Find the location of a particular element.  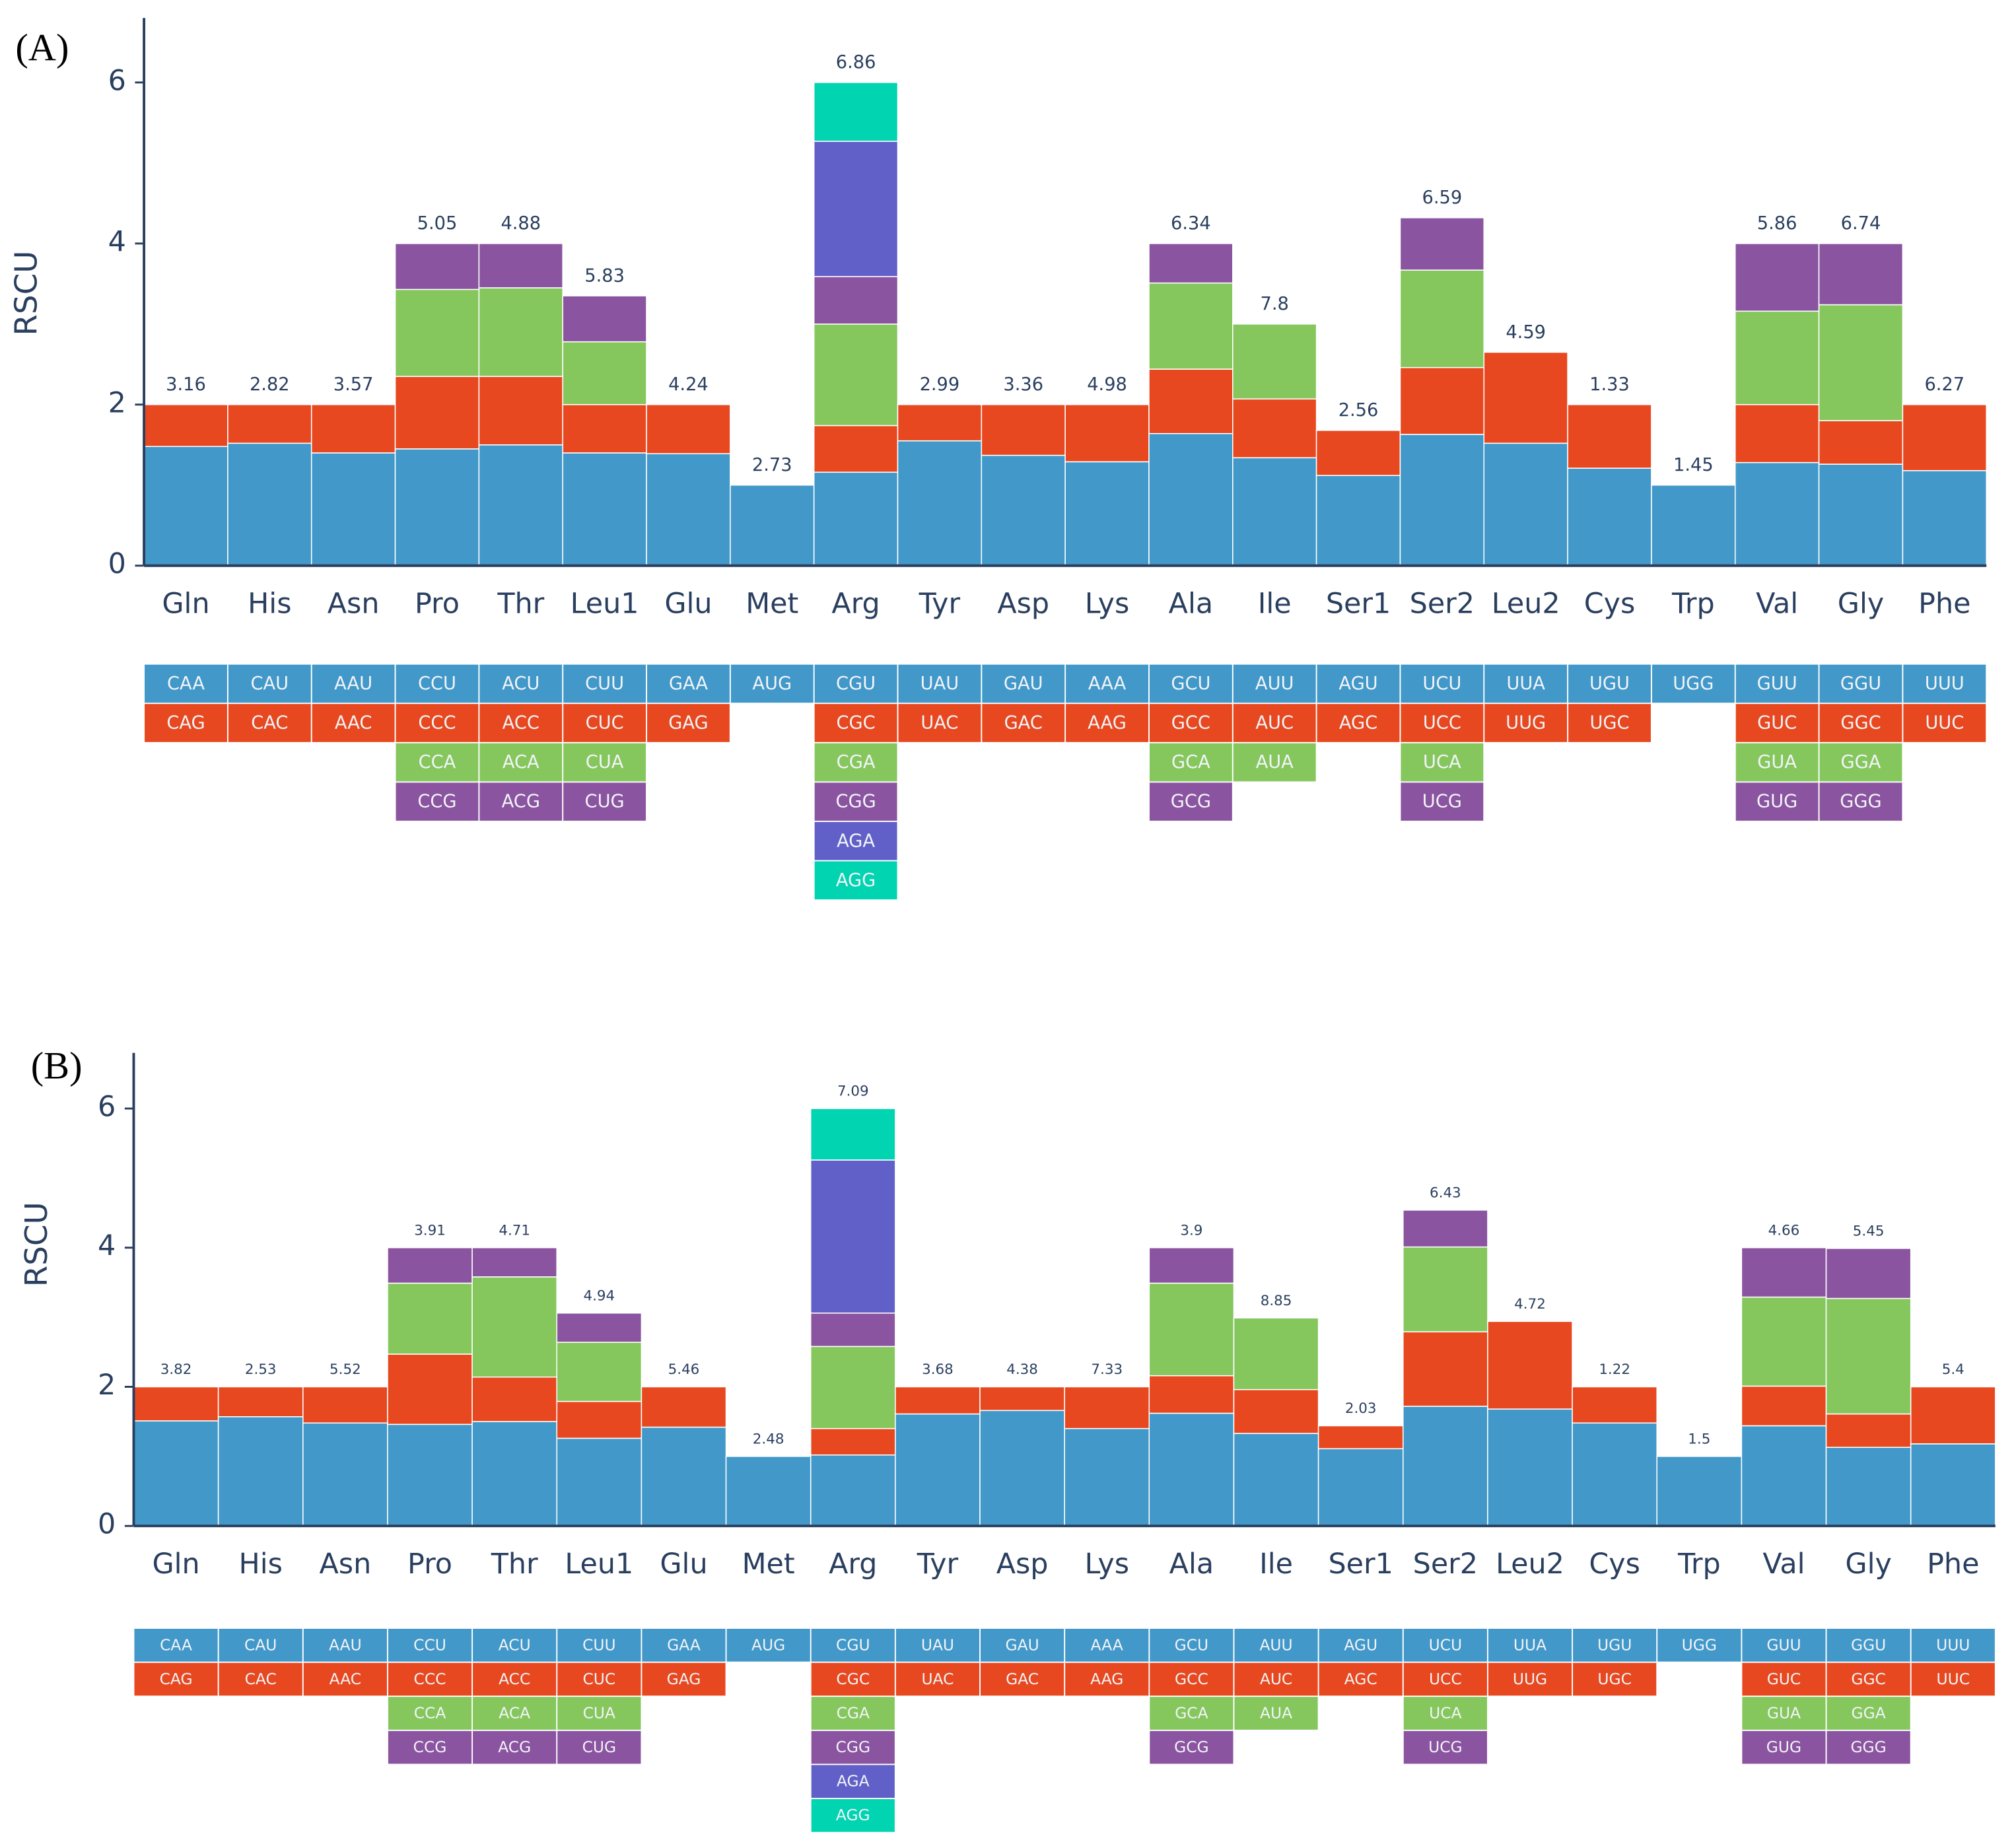

bar-top-label: 4.38 is located at coordinates (1022, 1369).